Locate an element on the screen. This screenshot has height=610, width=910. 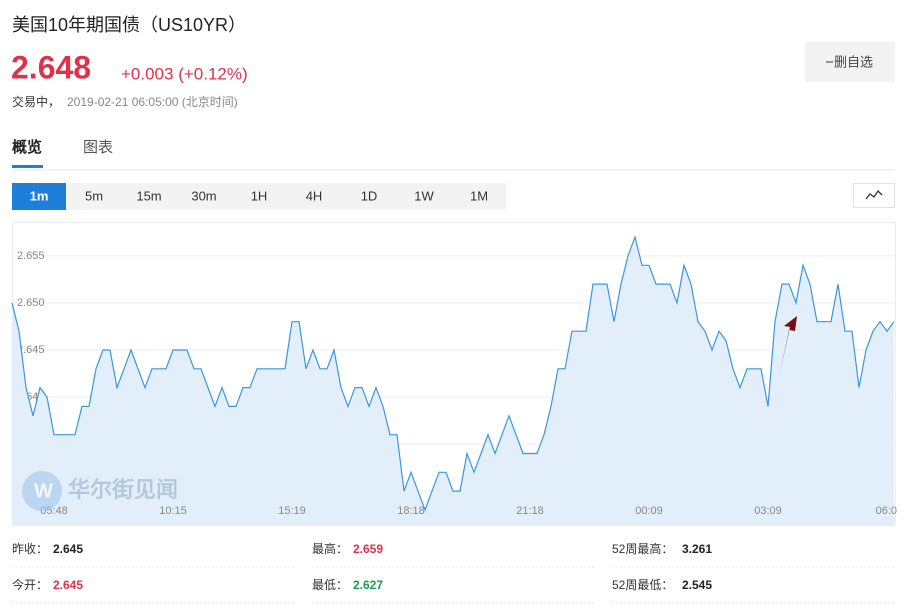
toggle-box is located at coordinates (874, 195).